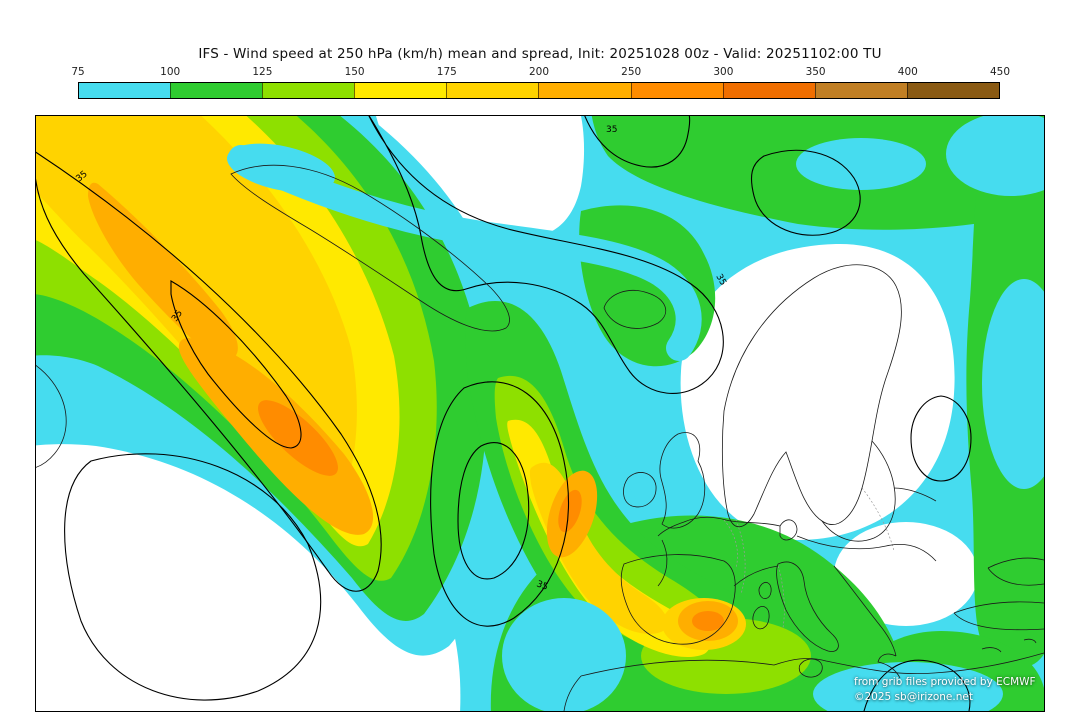 This screenshot has width=1080, height=718. Describe the element at coordinates (915, 494) in the screenshot. I see `coastline-gulf-of-finland` at that location.